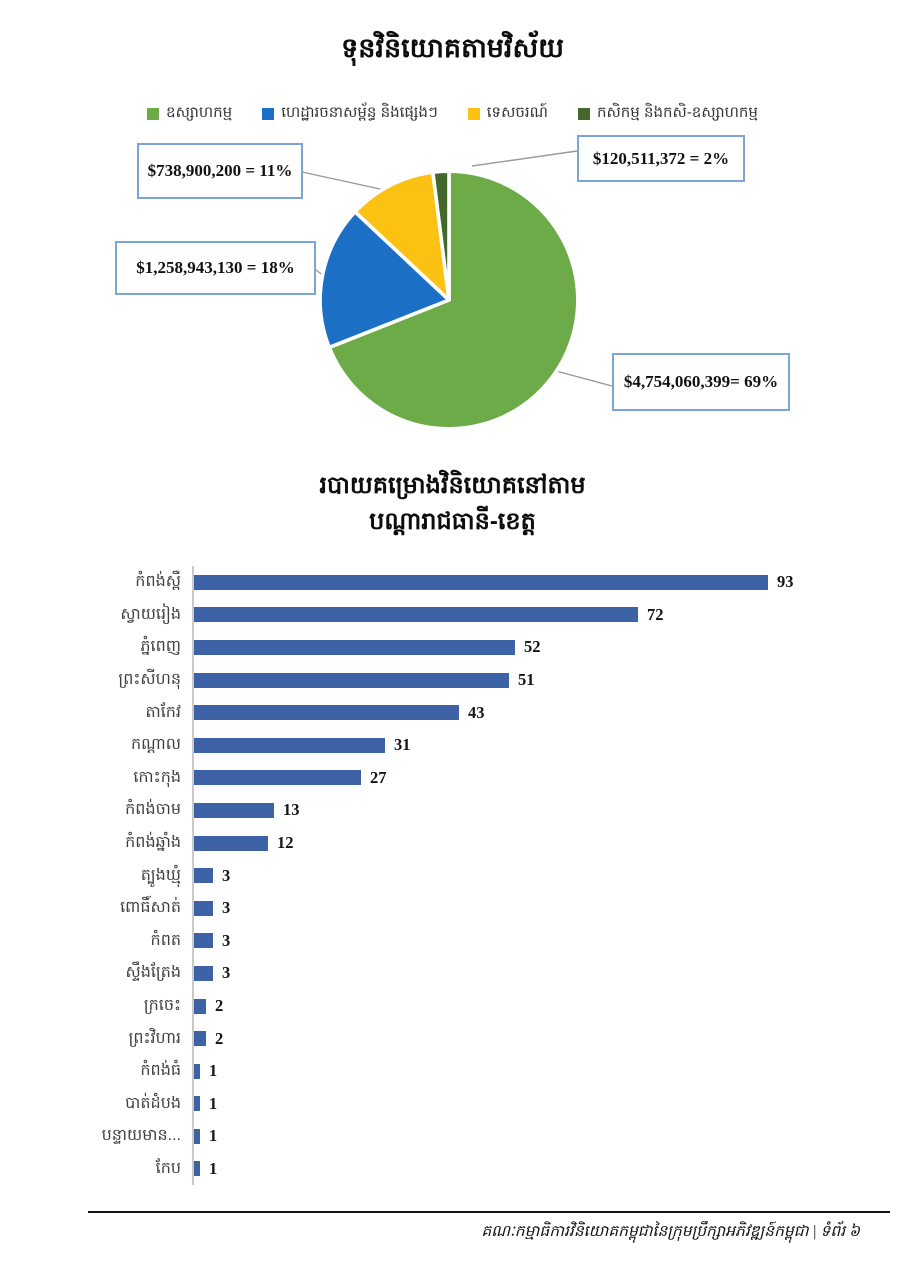 This screenshot has width=905, height=1280. I want to click on bar-value-label: 12, so click(285, 843).